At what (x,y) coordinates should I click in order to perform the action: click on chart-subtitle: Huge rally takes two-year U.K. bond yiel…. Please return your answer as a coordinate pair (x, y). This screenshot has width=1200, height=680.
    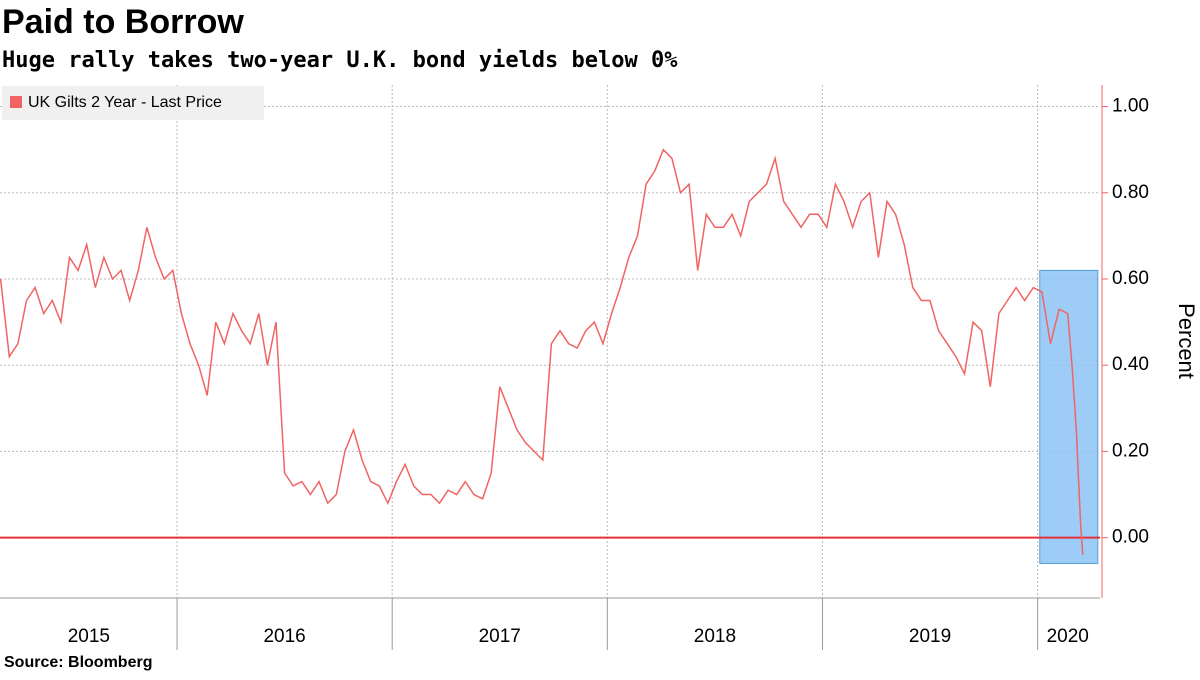
    Looking at the image, I should click on (340, 60).